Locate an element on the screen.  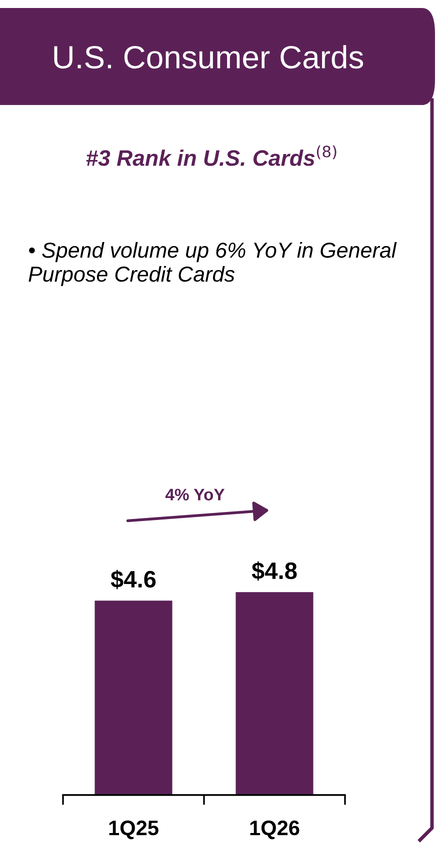
chart-subtitle: #3 Rank in U.S. Cards$^{(8)}$ is located at coordinates (211, 155).